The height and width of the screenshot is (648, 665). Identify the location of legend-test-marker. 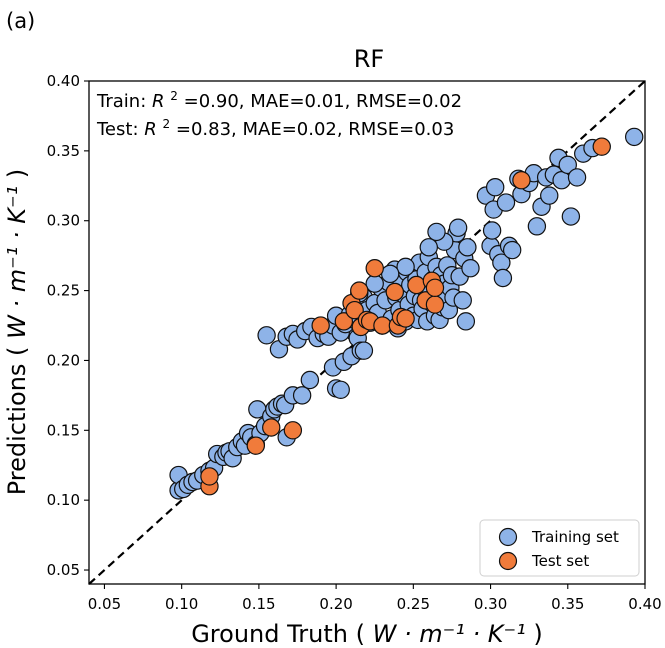
(508, 561).